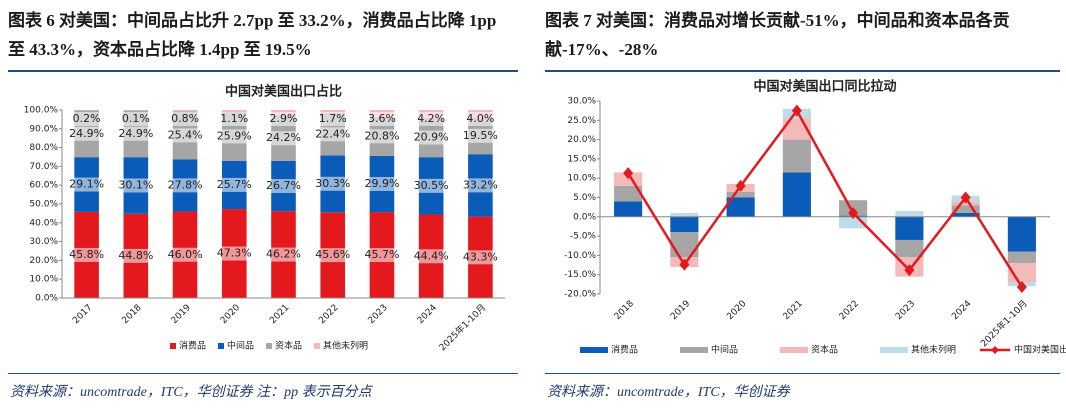 The height and width of the screenshot is (414, 1066). What do you see at coordinates (86, 184) in the screenshot?
I see `value-label: 29.1%` at bounding box center [86, 184].